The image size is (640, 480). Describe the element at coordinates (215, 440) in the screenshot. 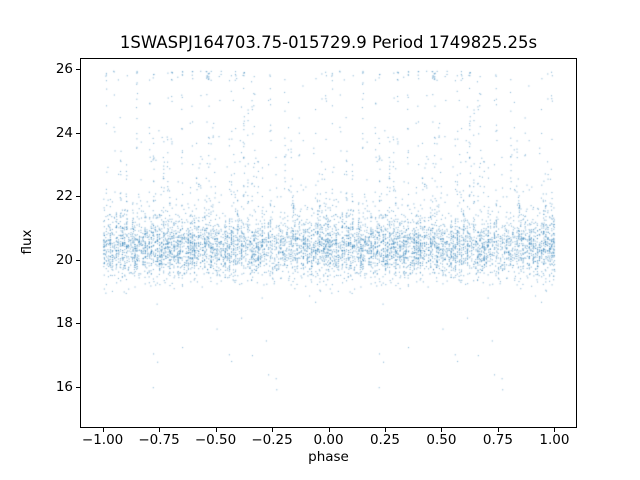

I see `x-tick-label: −0.50` at that location.